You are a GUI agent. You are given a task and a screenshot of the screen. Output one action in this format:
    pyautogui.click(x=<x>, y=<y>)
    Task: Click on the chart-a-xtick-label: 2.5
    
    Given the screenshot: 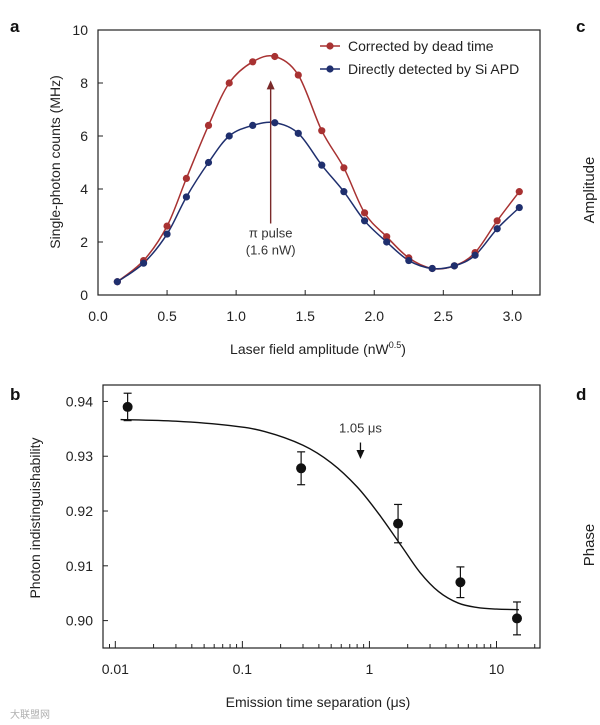 What is the action you would take?
    pyautogui.click(x=444, y=316)
    